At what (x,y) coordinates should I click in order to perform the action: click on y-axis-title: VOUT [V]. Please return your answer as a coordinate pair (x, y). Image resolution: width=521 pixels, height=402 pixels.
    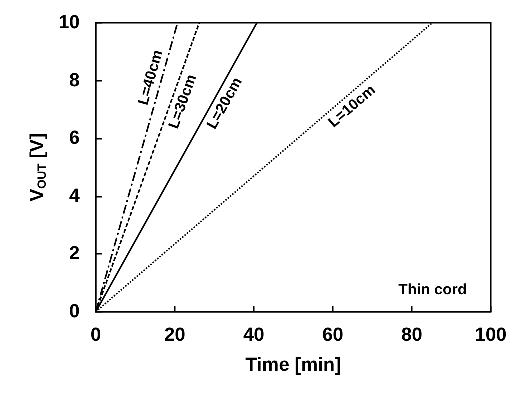
    Looking at the image, I should click on (38, 167).